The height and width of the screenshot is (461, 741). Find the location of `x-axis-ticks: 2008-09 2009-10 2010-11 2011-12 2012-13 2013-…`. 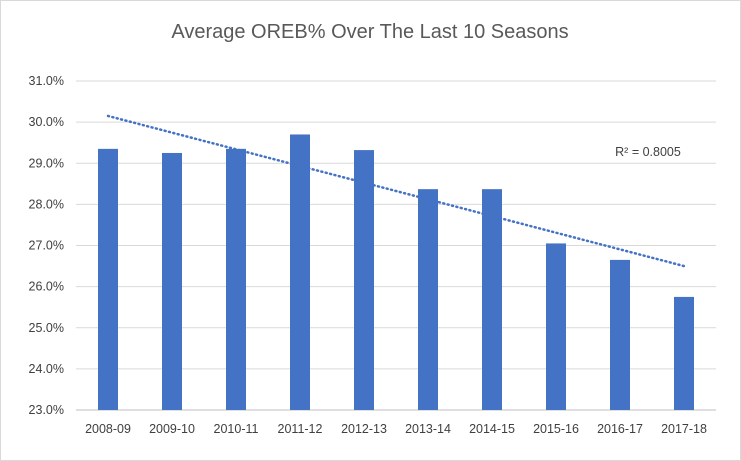

x-axis-ticks: 2008-09 2009-10 2010-11 2011-12 2012-13 2013-… is located at coordinates (396, 429).